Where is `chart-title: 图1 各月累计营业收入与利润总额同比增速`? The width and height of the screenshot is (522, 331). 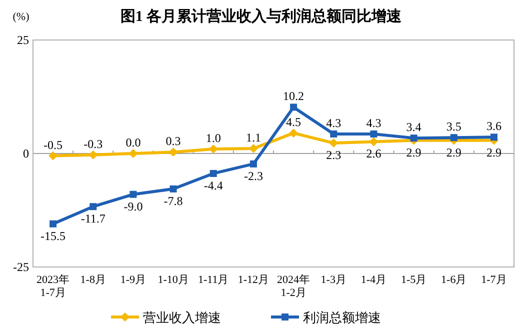
chart-title: 图1 各月累计营业收入与利润总额同比增速 is located at coordinates (261, 16).